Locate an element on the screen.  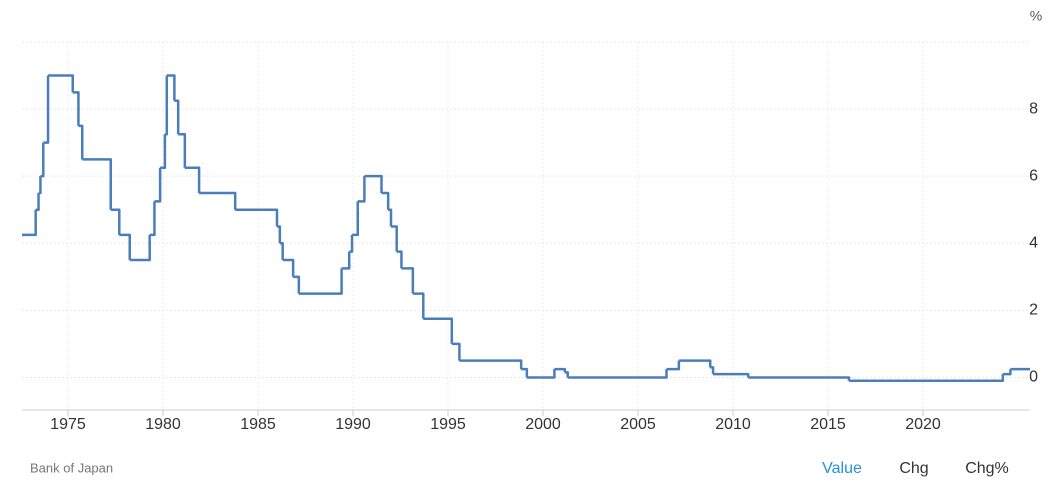
y-tick-label: 0 is located at coordinates (1033, 377).